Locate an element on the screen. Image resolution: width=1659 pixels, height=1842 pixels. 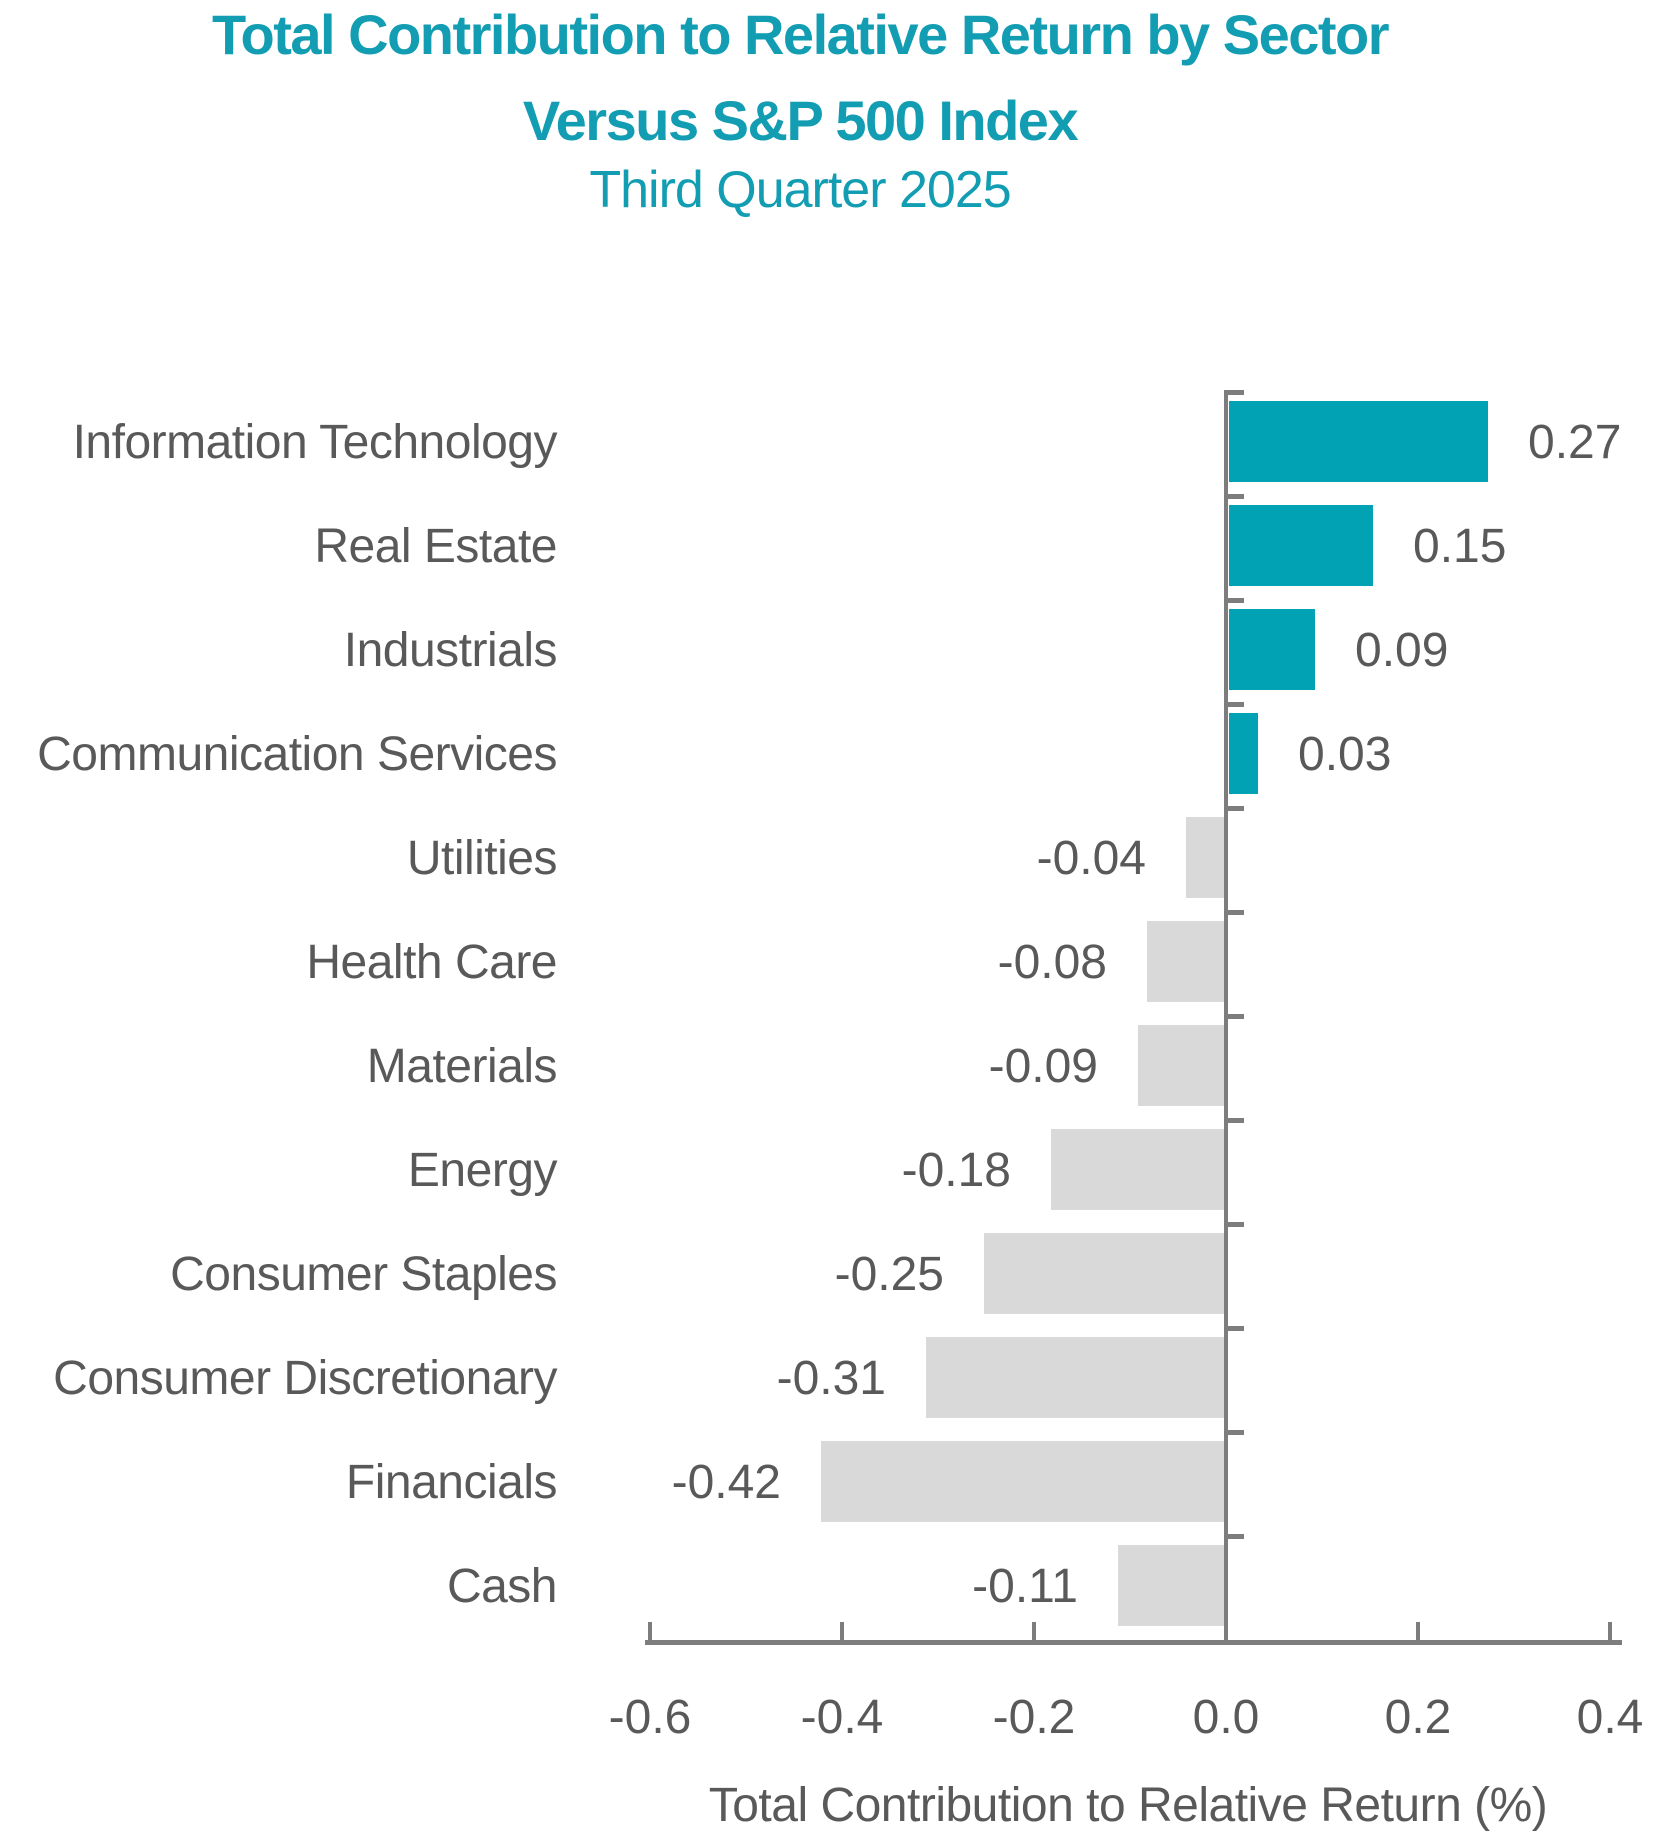
chart-title-line-2: Versus S&P 500 Index is located at coordinates (800, 120).